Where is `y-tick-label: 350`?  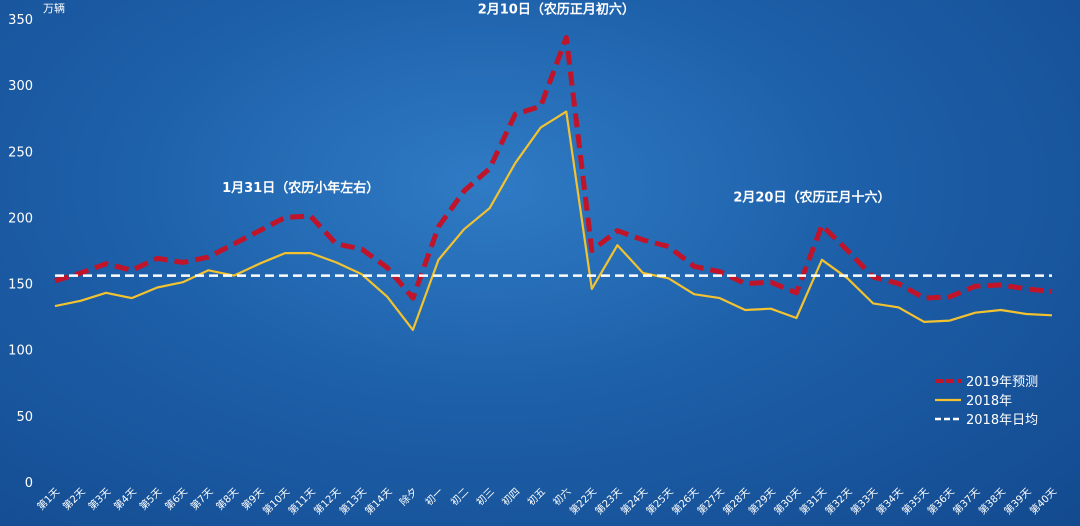
y-tick-label: 350 is located at coordinates (20, 20).